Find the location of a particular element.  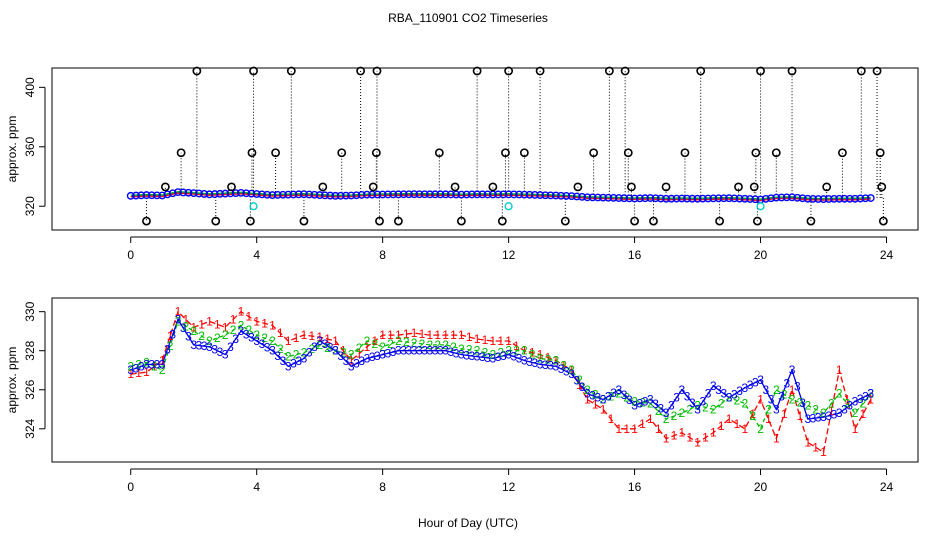

top-x-axis: 0 4 8 12 16 20 24 is located at coordinates (510, 249).